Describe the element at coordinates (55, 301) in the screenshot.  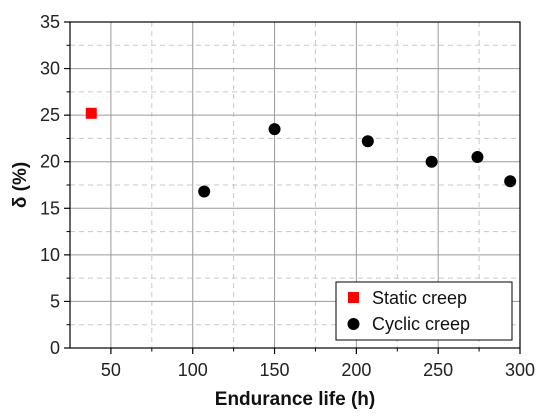
I see `y-tick-label: 5` at that location.